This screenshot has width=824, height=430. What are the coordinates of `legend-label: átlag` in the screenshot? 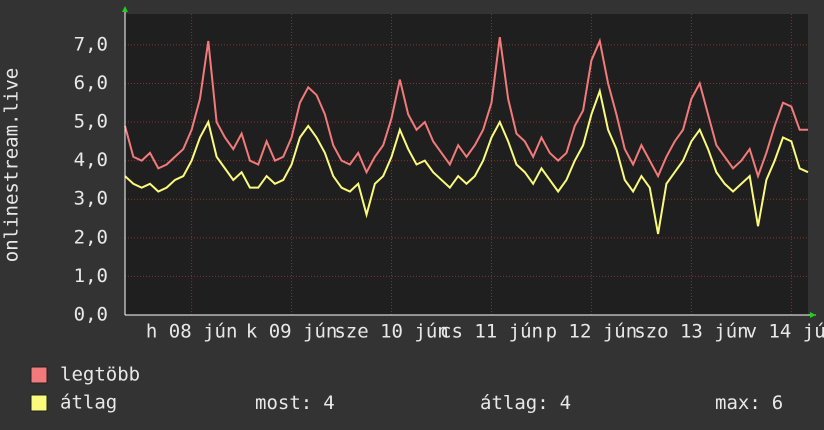 It's located at (88, 403).